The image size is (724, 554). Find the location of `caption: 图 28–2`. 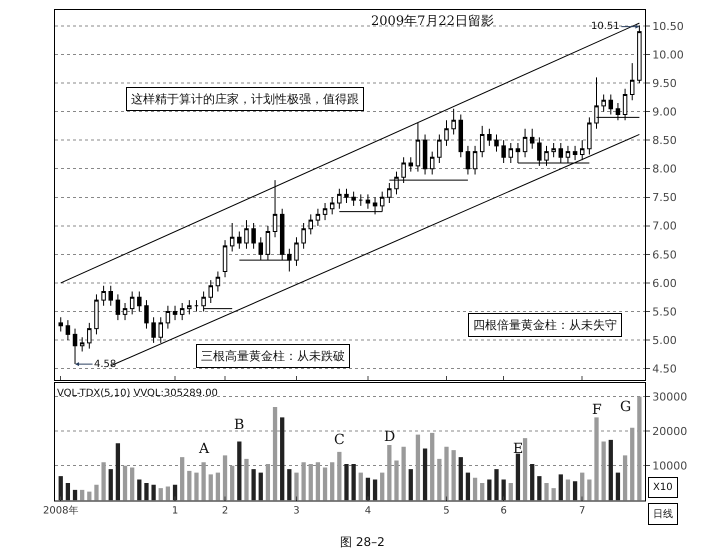

caption: 图 28–2 is located at coordinates (362, 542).